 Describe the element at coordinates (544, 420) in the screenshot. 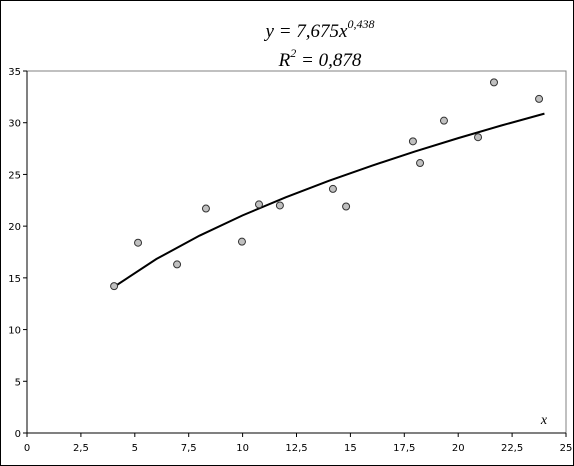

I see `x-axis-label: x` at that location.